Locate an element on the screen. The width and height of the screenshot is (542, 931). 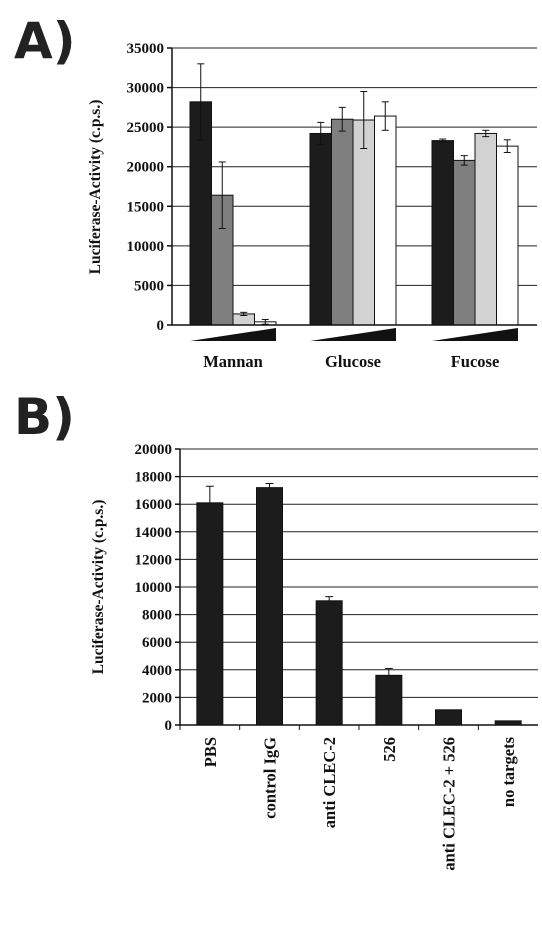
category-label: Glucose is located at coordinates (353, 361).